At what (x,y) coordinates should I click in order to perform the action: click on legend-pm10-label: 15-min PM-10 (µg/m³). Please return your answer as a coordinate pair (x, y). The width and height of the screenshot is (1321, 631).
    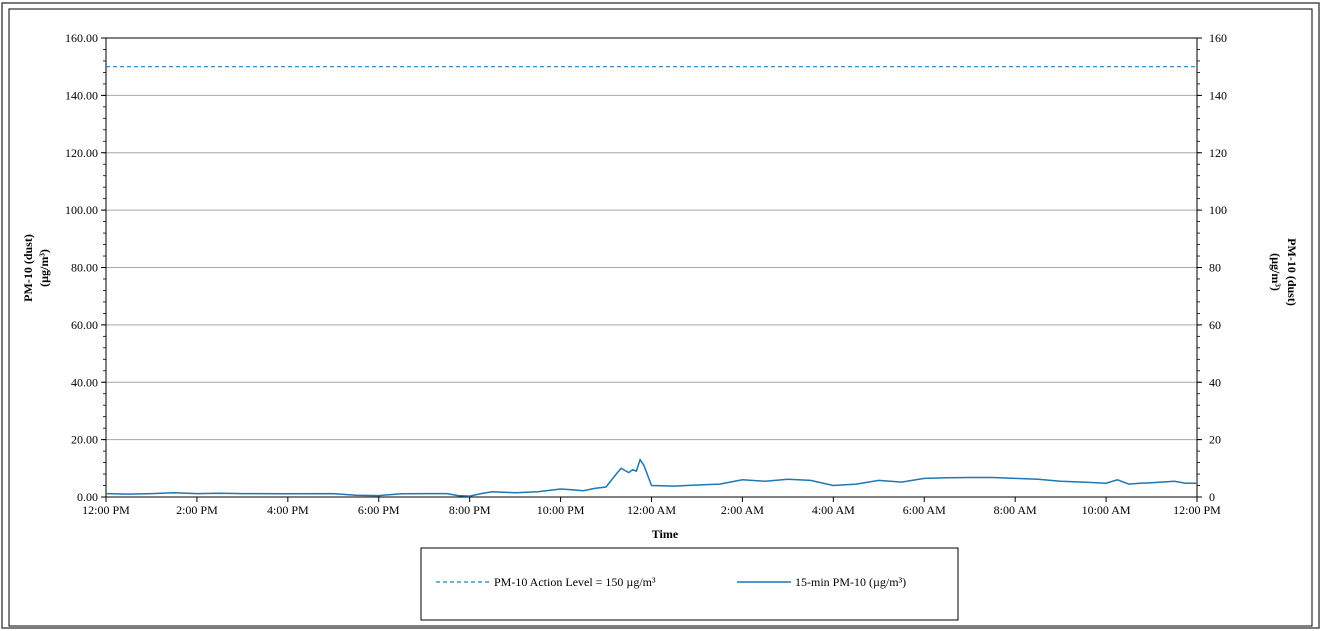
    Looking at the image, I should click on (850, 582).